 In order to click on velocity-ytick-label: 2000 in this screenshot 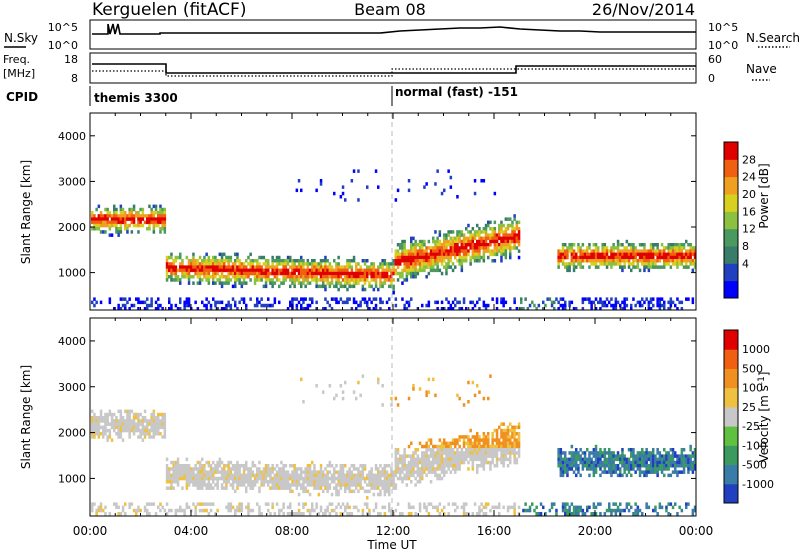, I will do `click(72, 433)`.